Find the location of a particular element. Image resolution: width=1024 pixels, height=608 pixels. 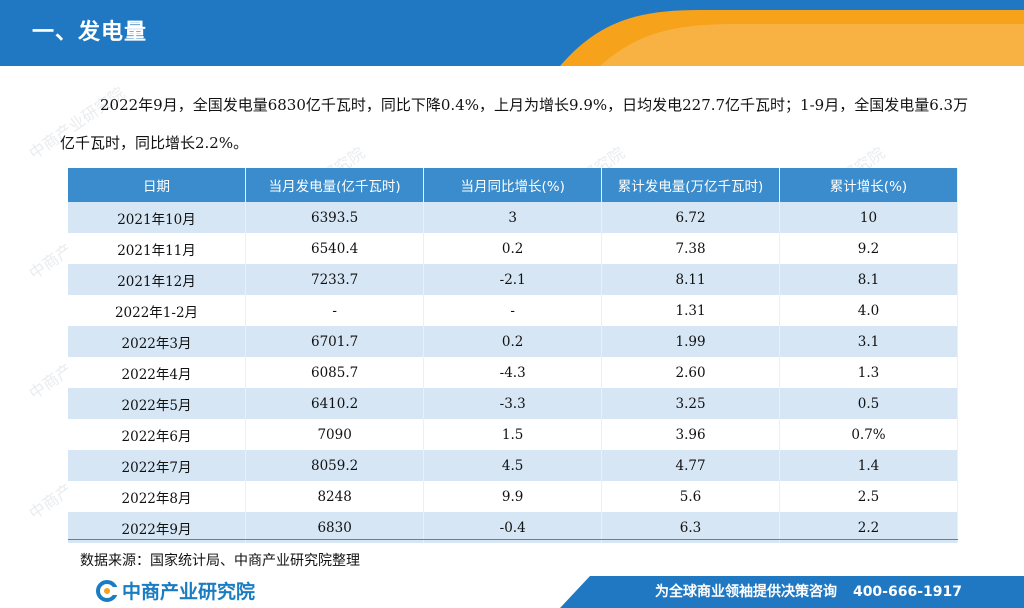

cell-monthly-output: 6701.7 is located at coordinates (335, 341).